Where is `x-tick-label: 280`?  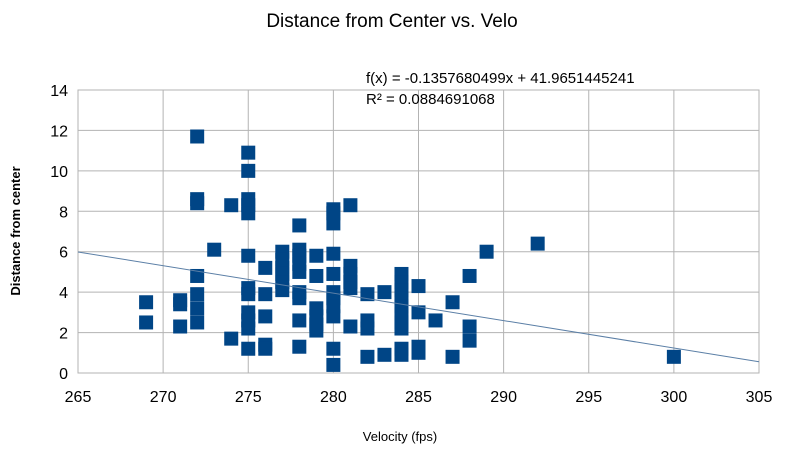
x-tick-label: 280 is located at coordinates (333, 397).